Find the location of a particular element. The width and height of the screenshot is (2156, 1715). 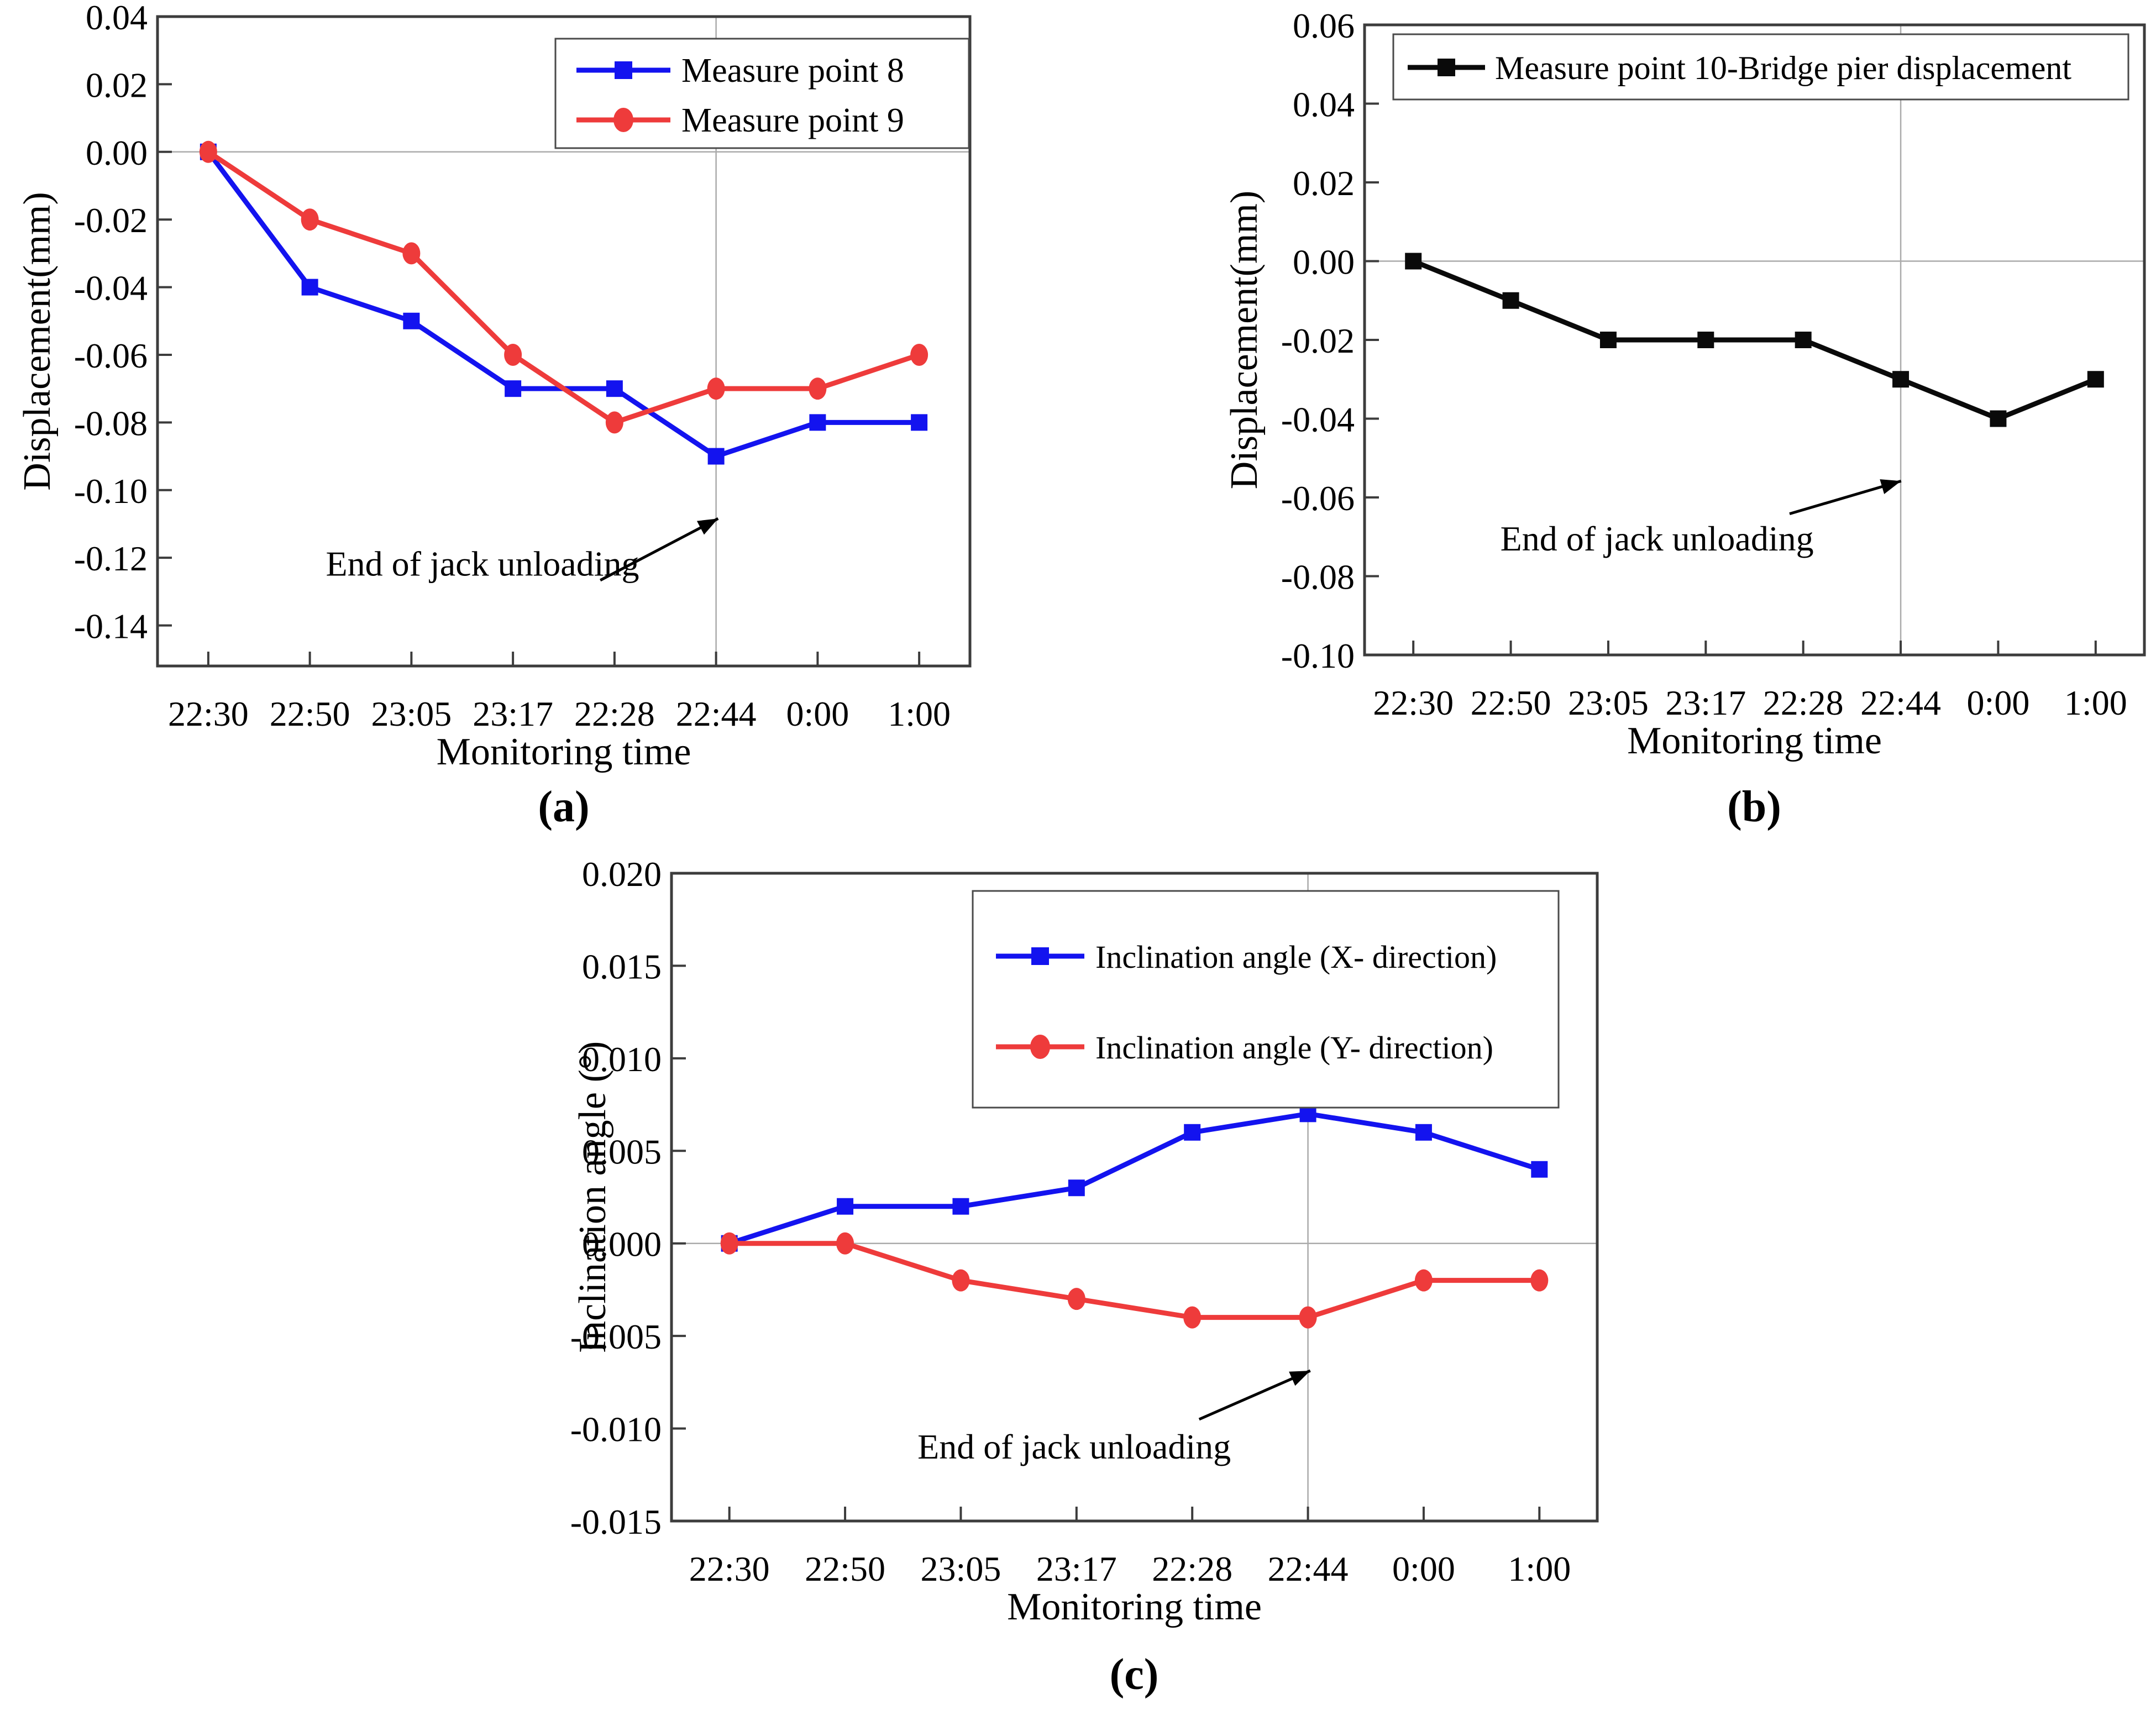

y-tick-label: 0.005 is located at coordinates (622, 1151).